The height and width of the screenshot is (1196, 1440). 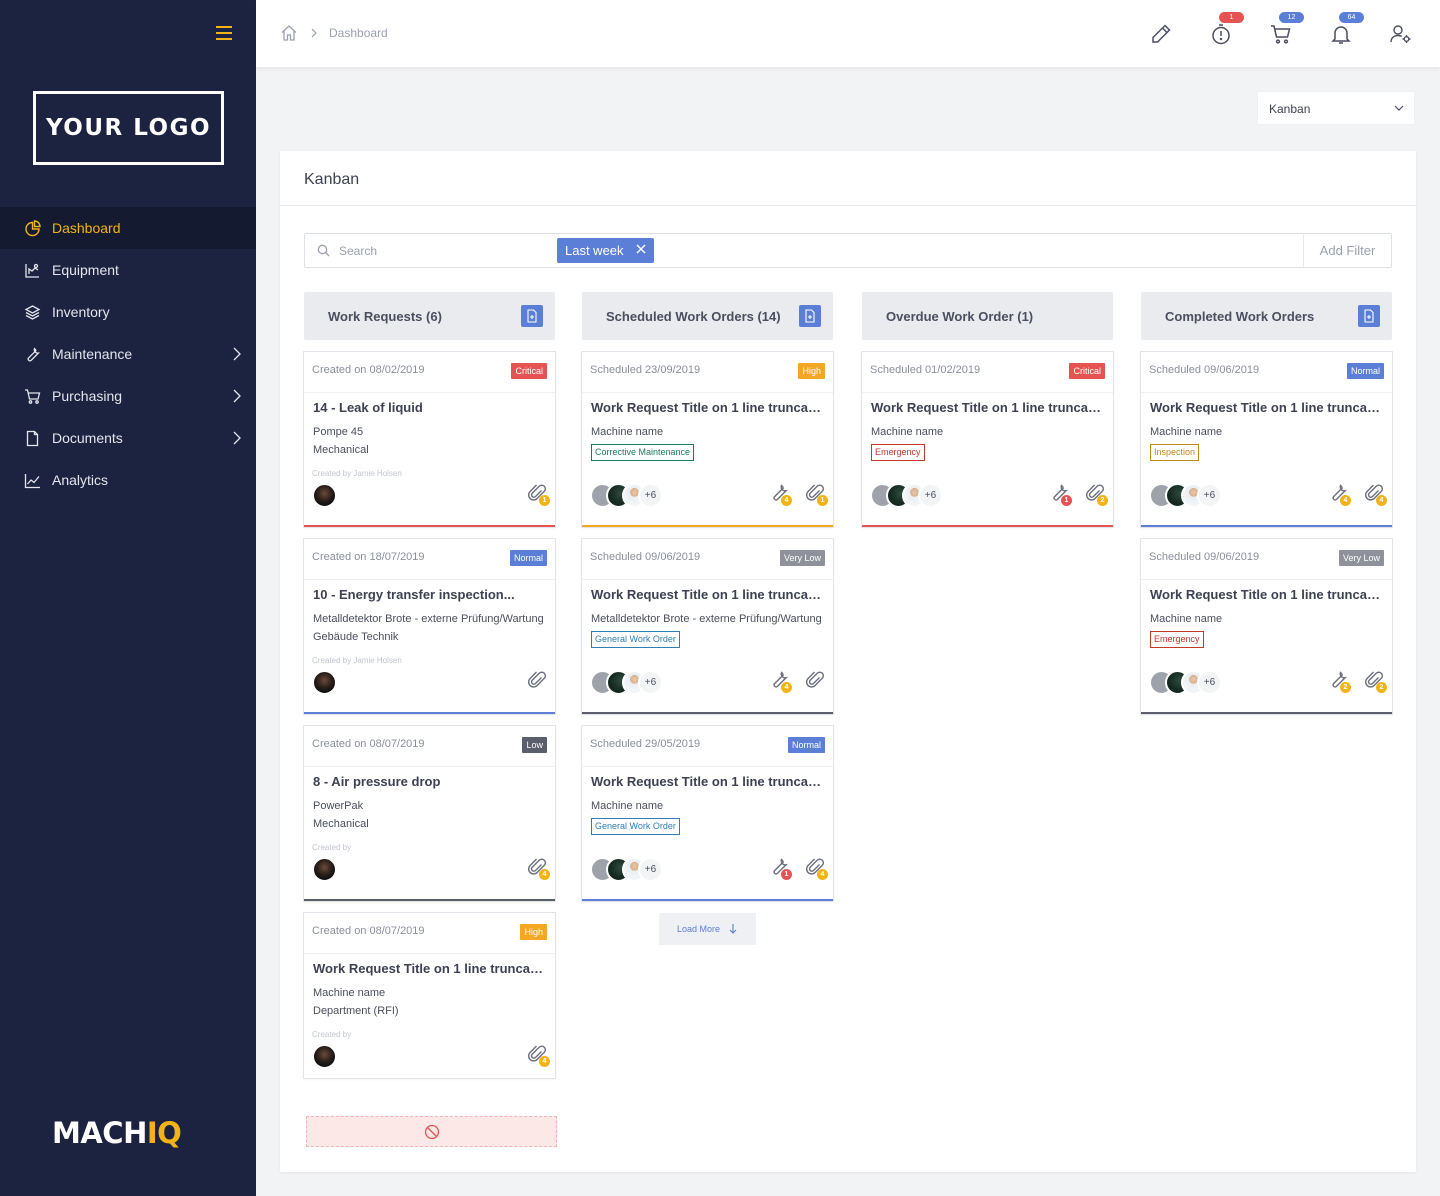 What do you see at coordinates (117, 1133) in the screenshot?
I see `brand-logo: MACHIQ` at bounding box center [117, 1133].